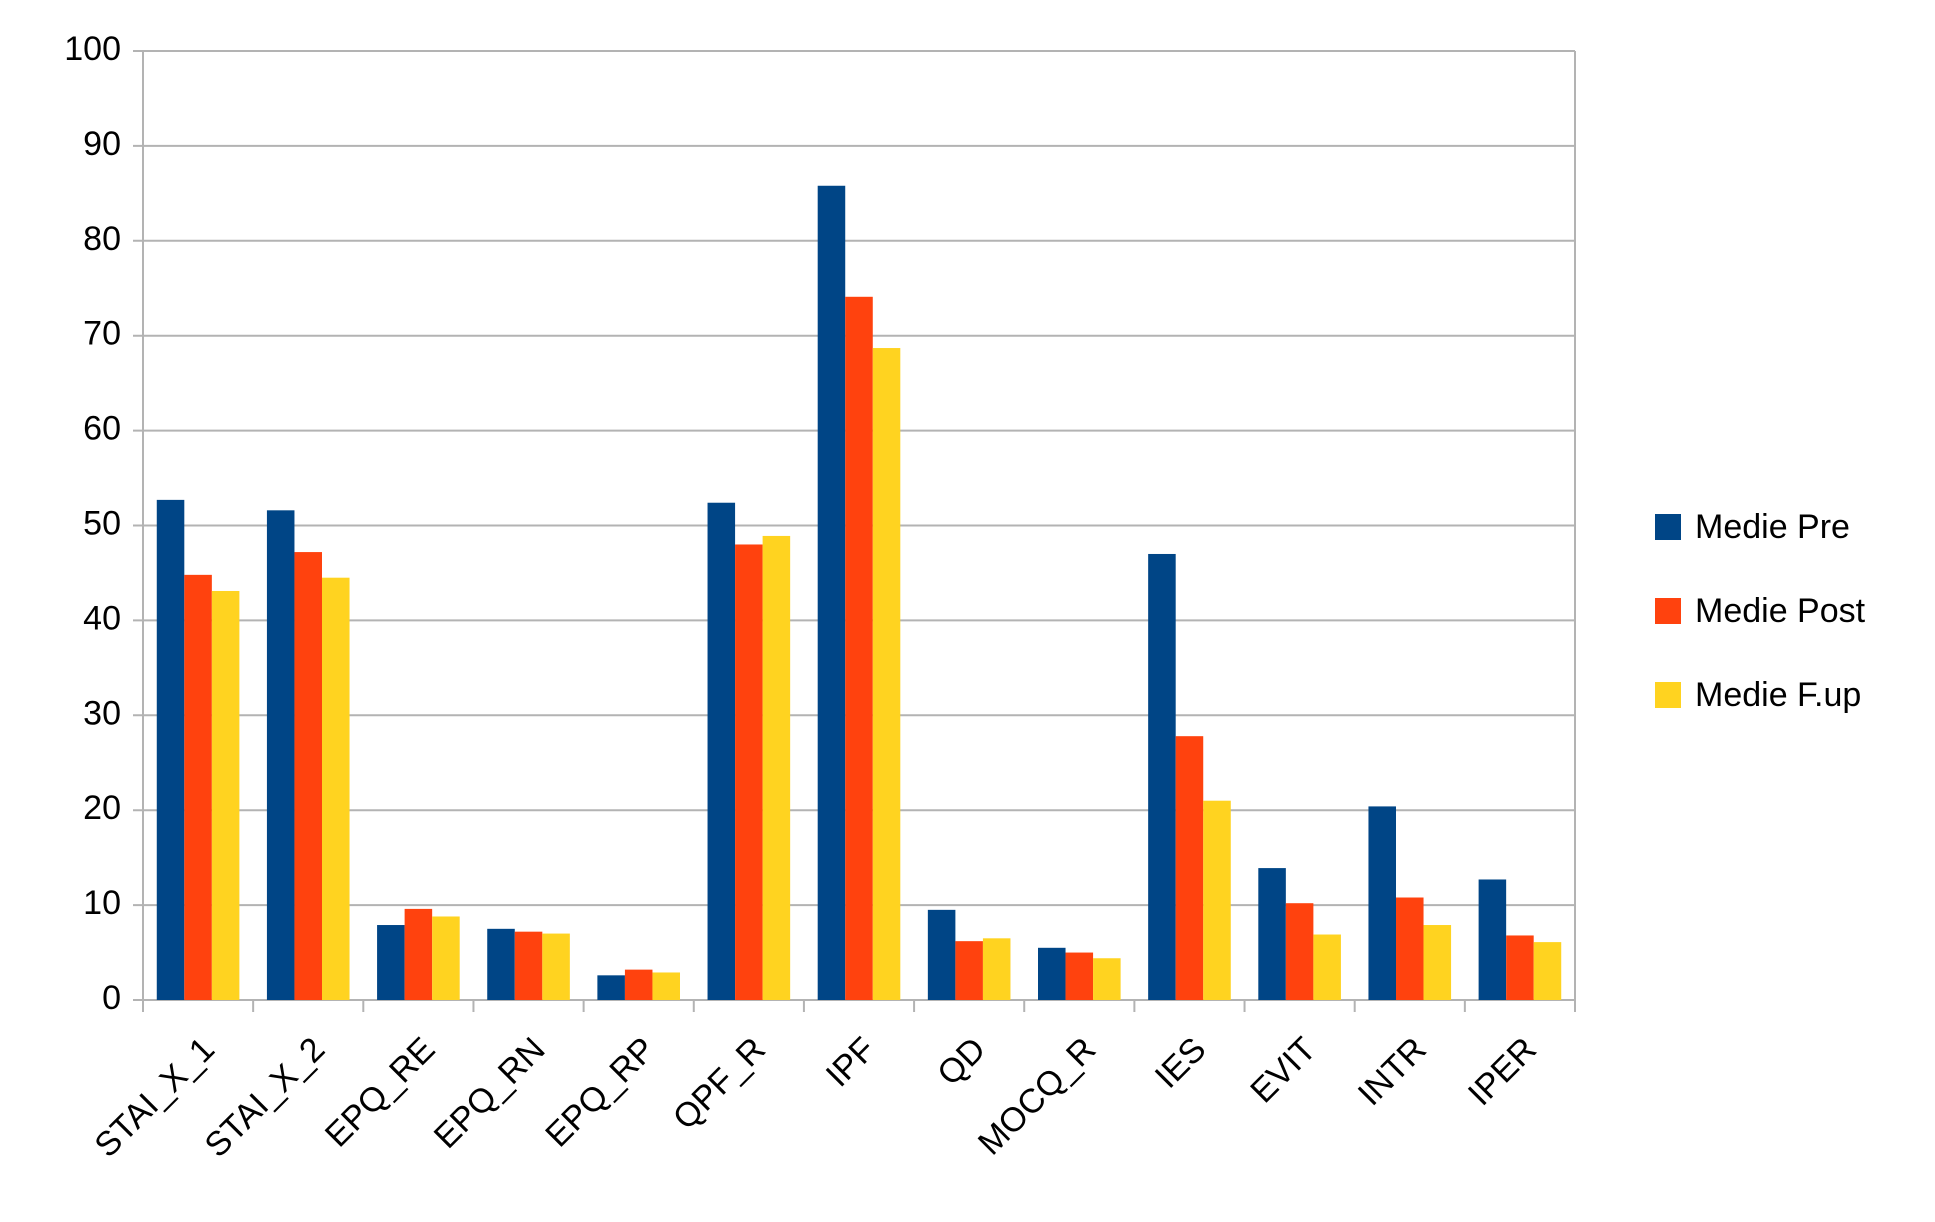 This screenshot has width=1935, height=1222. What do you see at coordinates (1037, 1096) in the screenshot?
I see `x-tick-label: MOCQ_R` at bounding box center [1037, 1096].